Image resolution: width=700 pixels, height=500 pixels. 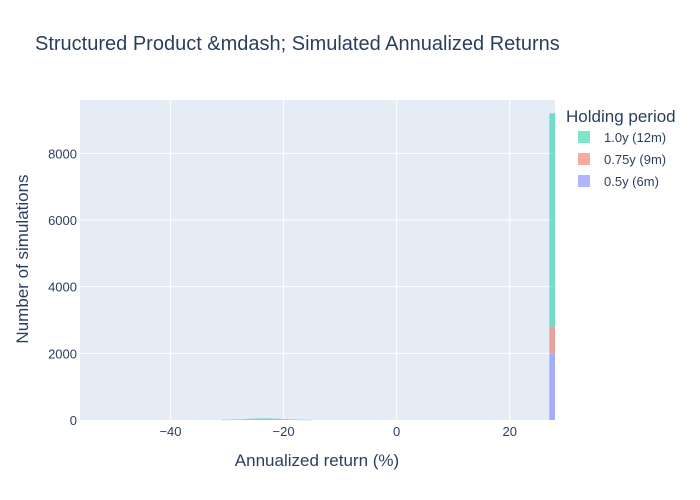 I want to click on y-tick-label: 0, so click(x=73, y=420).